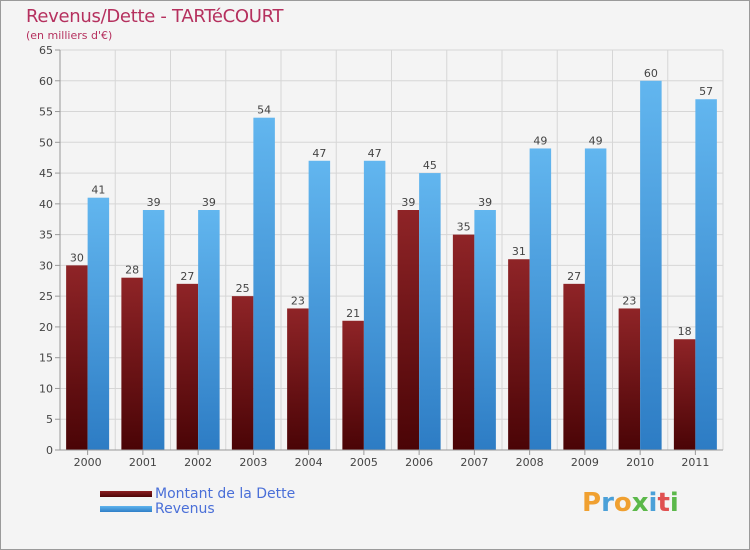 This screenshot has width=750, height=550. What do you see at coordinates (77, 357) in the screenshot?
I see `bar-dette-2000` at bounding box center [77, 357].